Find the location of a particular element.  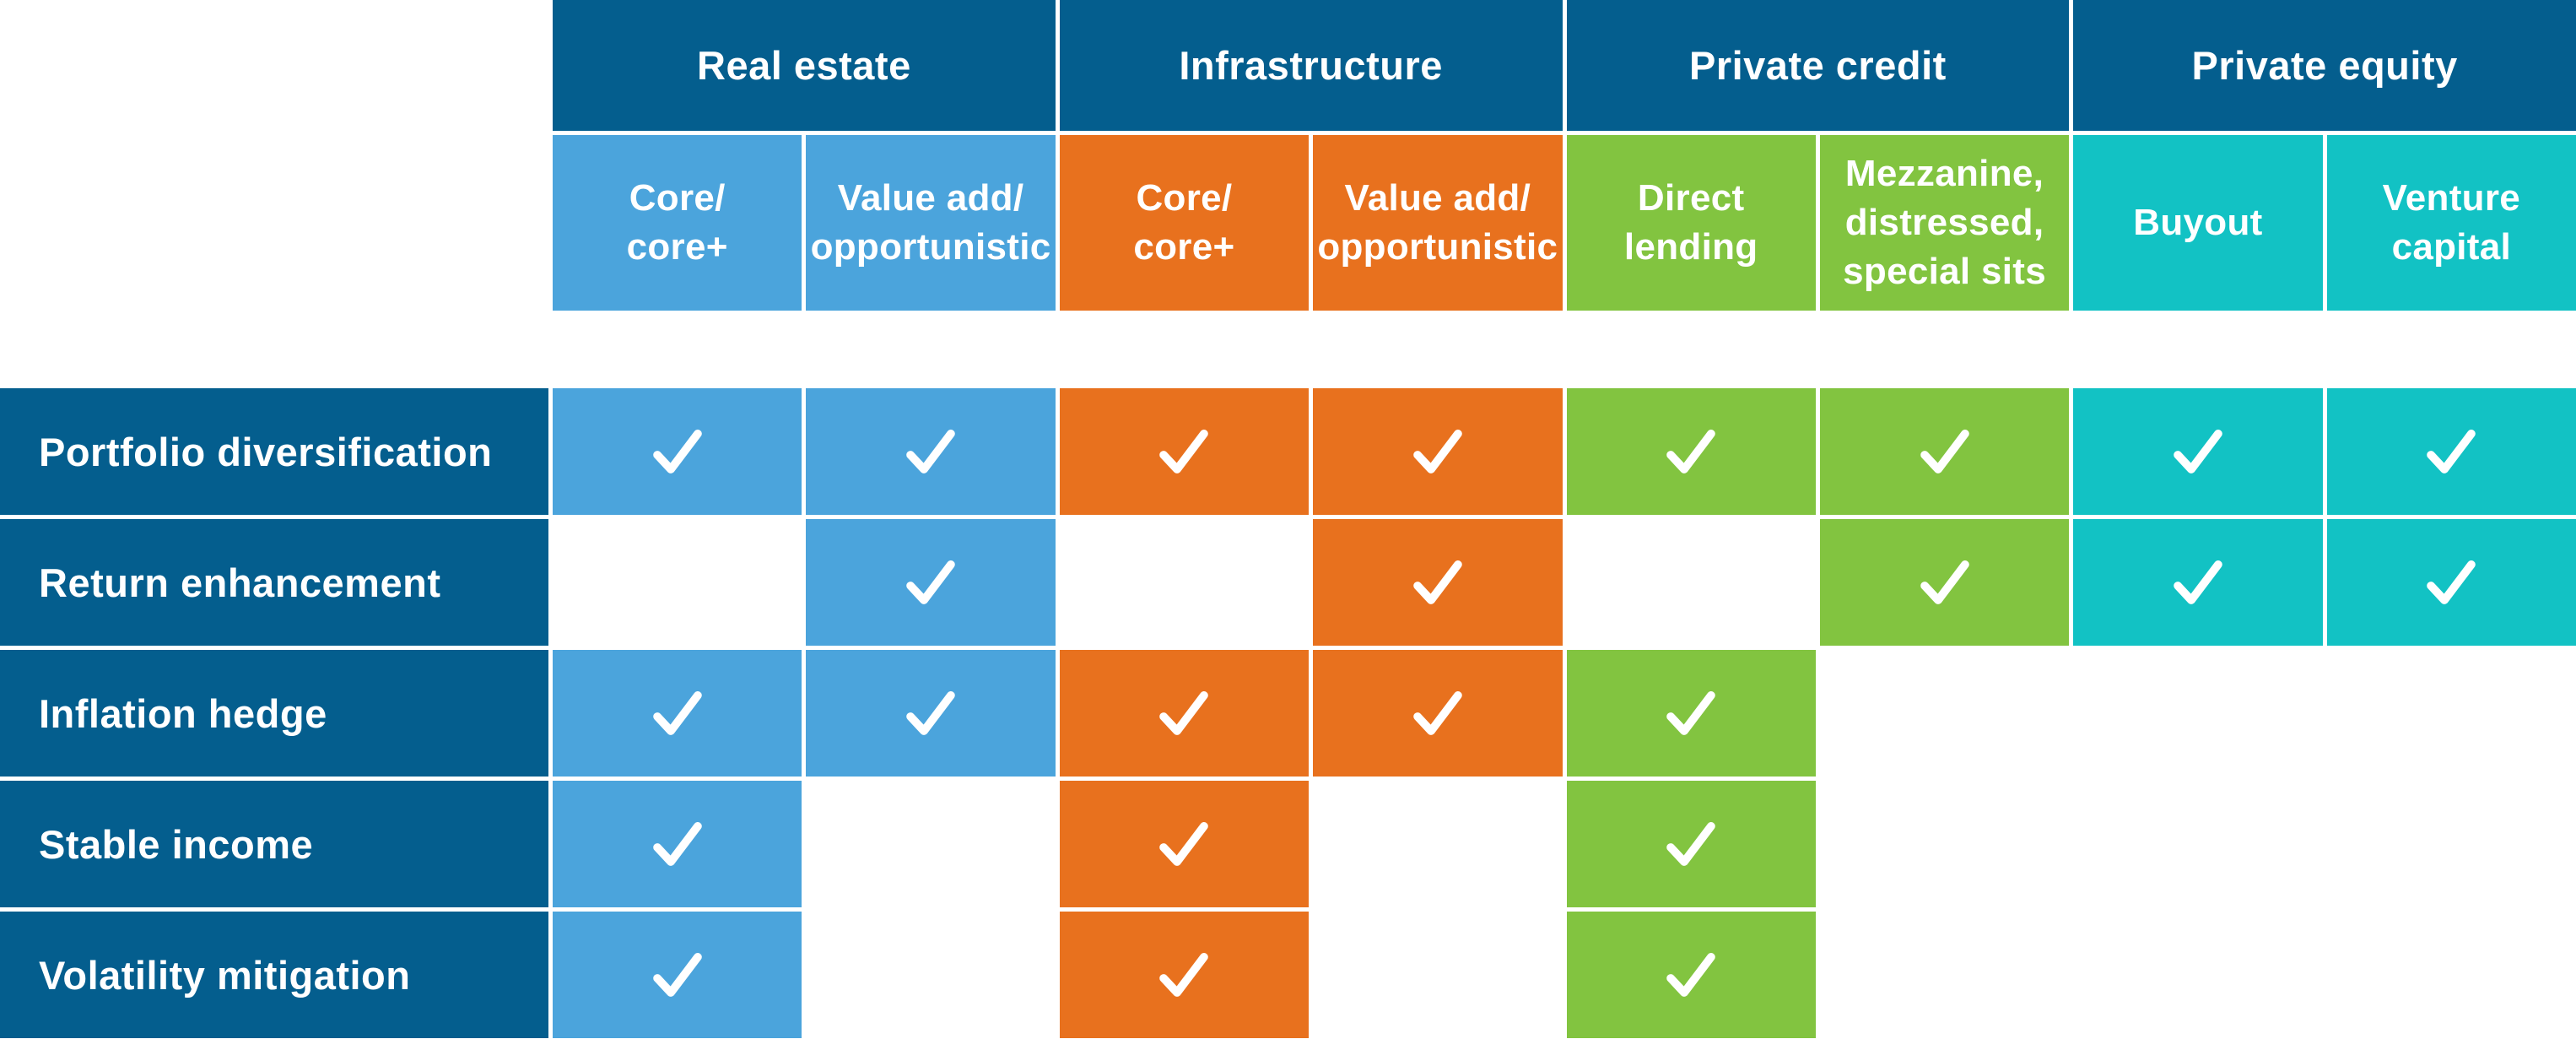

matrix-cell-checked-portfolio-diversification-real-estate-value-add-opportunistic is located at coordinates (931, 452).